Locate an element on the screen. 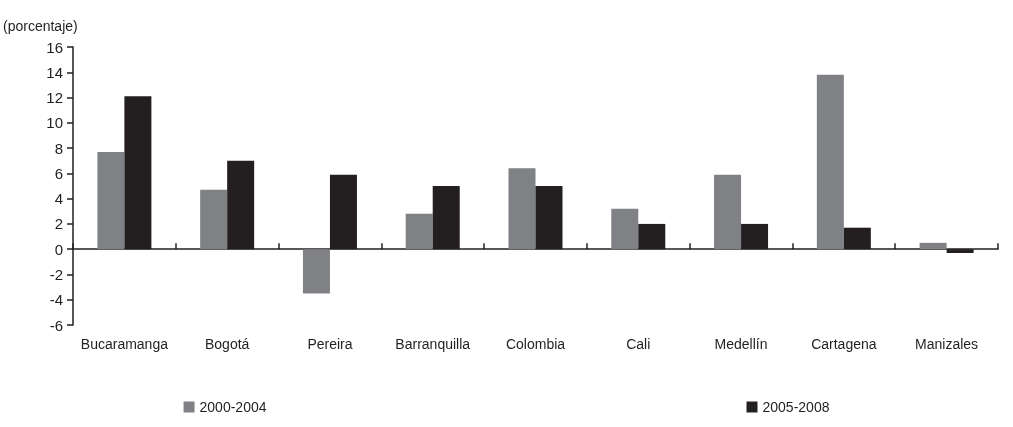 This screenshot has height=427, width=1013. x-tick-label: Bogotá is located at coordinates (227, 344).